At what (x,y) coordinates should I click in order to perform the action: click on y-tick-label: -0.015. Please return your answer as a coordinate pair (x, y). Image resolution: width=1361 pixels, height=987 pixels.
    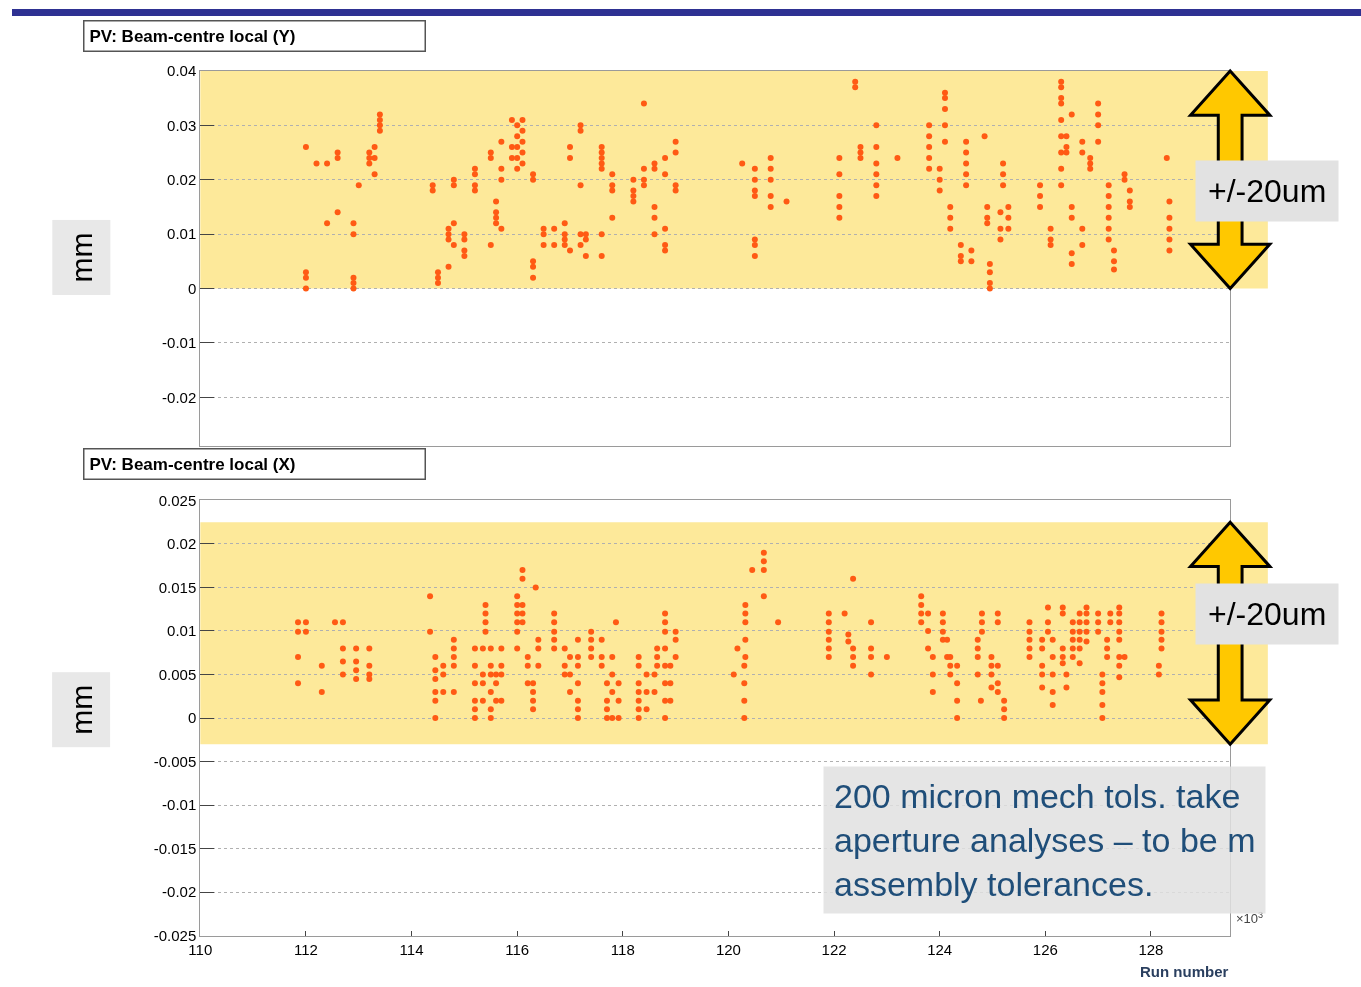
    Looking at the image, I should click on (175, 848).